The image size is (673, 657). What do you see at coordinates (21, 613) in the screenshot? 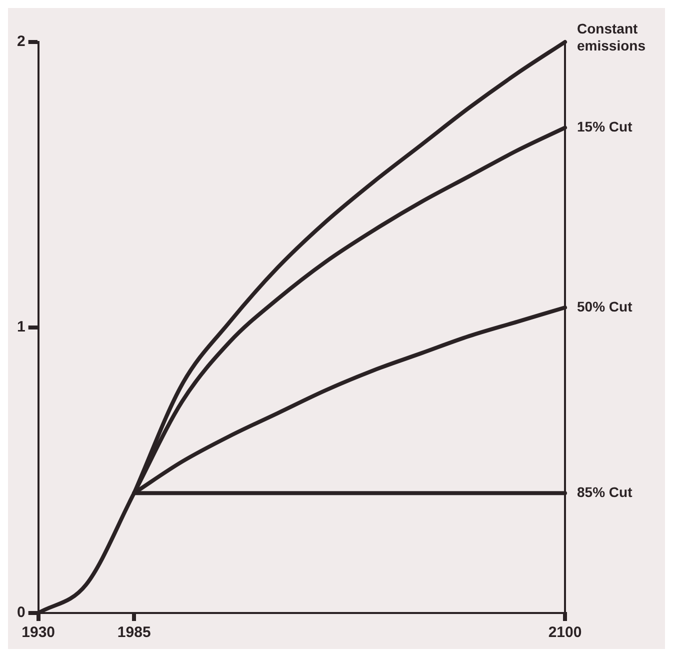
I see `y-tick-label: 0` at bounding box center [21, 613].